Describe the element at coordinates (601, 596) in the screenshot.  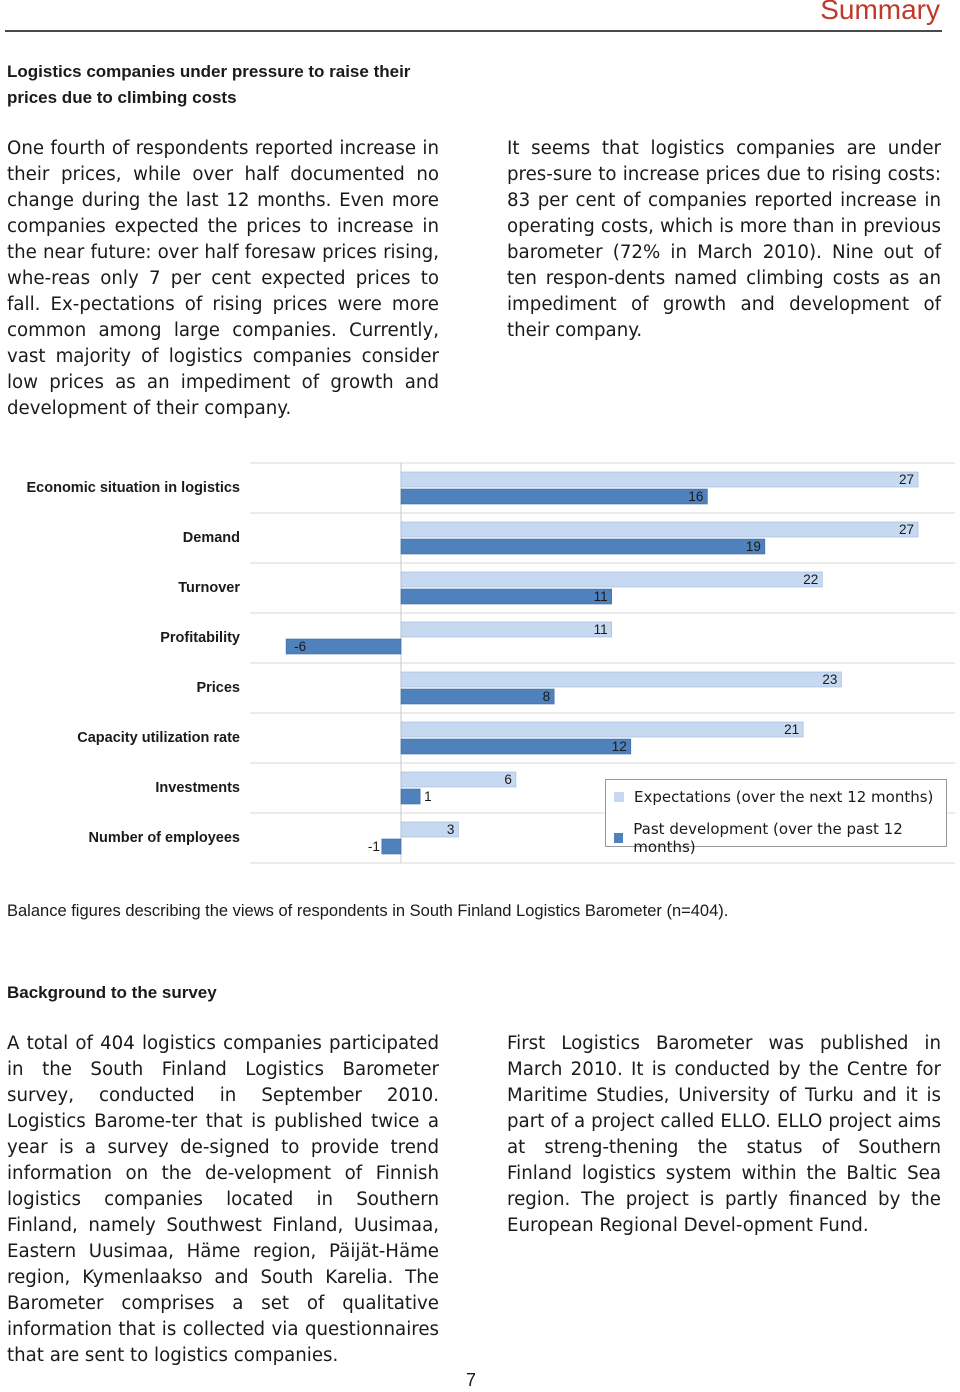
I see `value-label-past: 11` at that location.